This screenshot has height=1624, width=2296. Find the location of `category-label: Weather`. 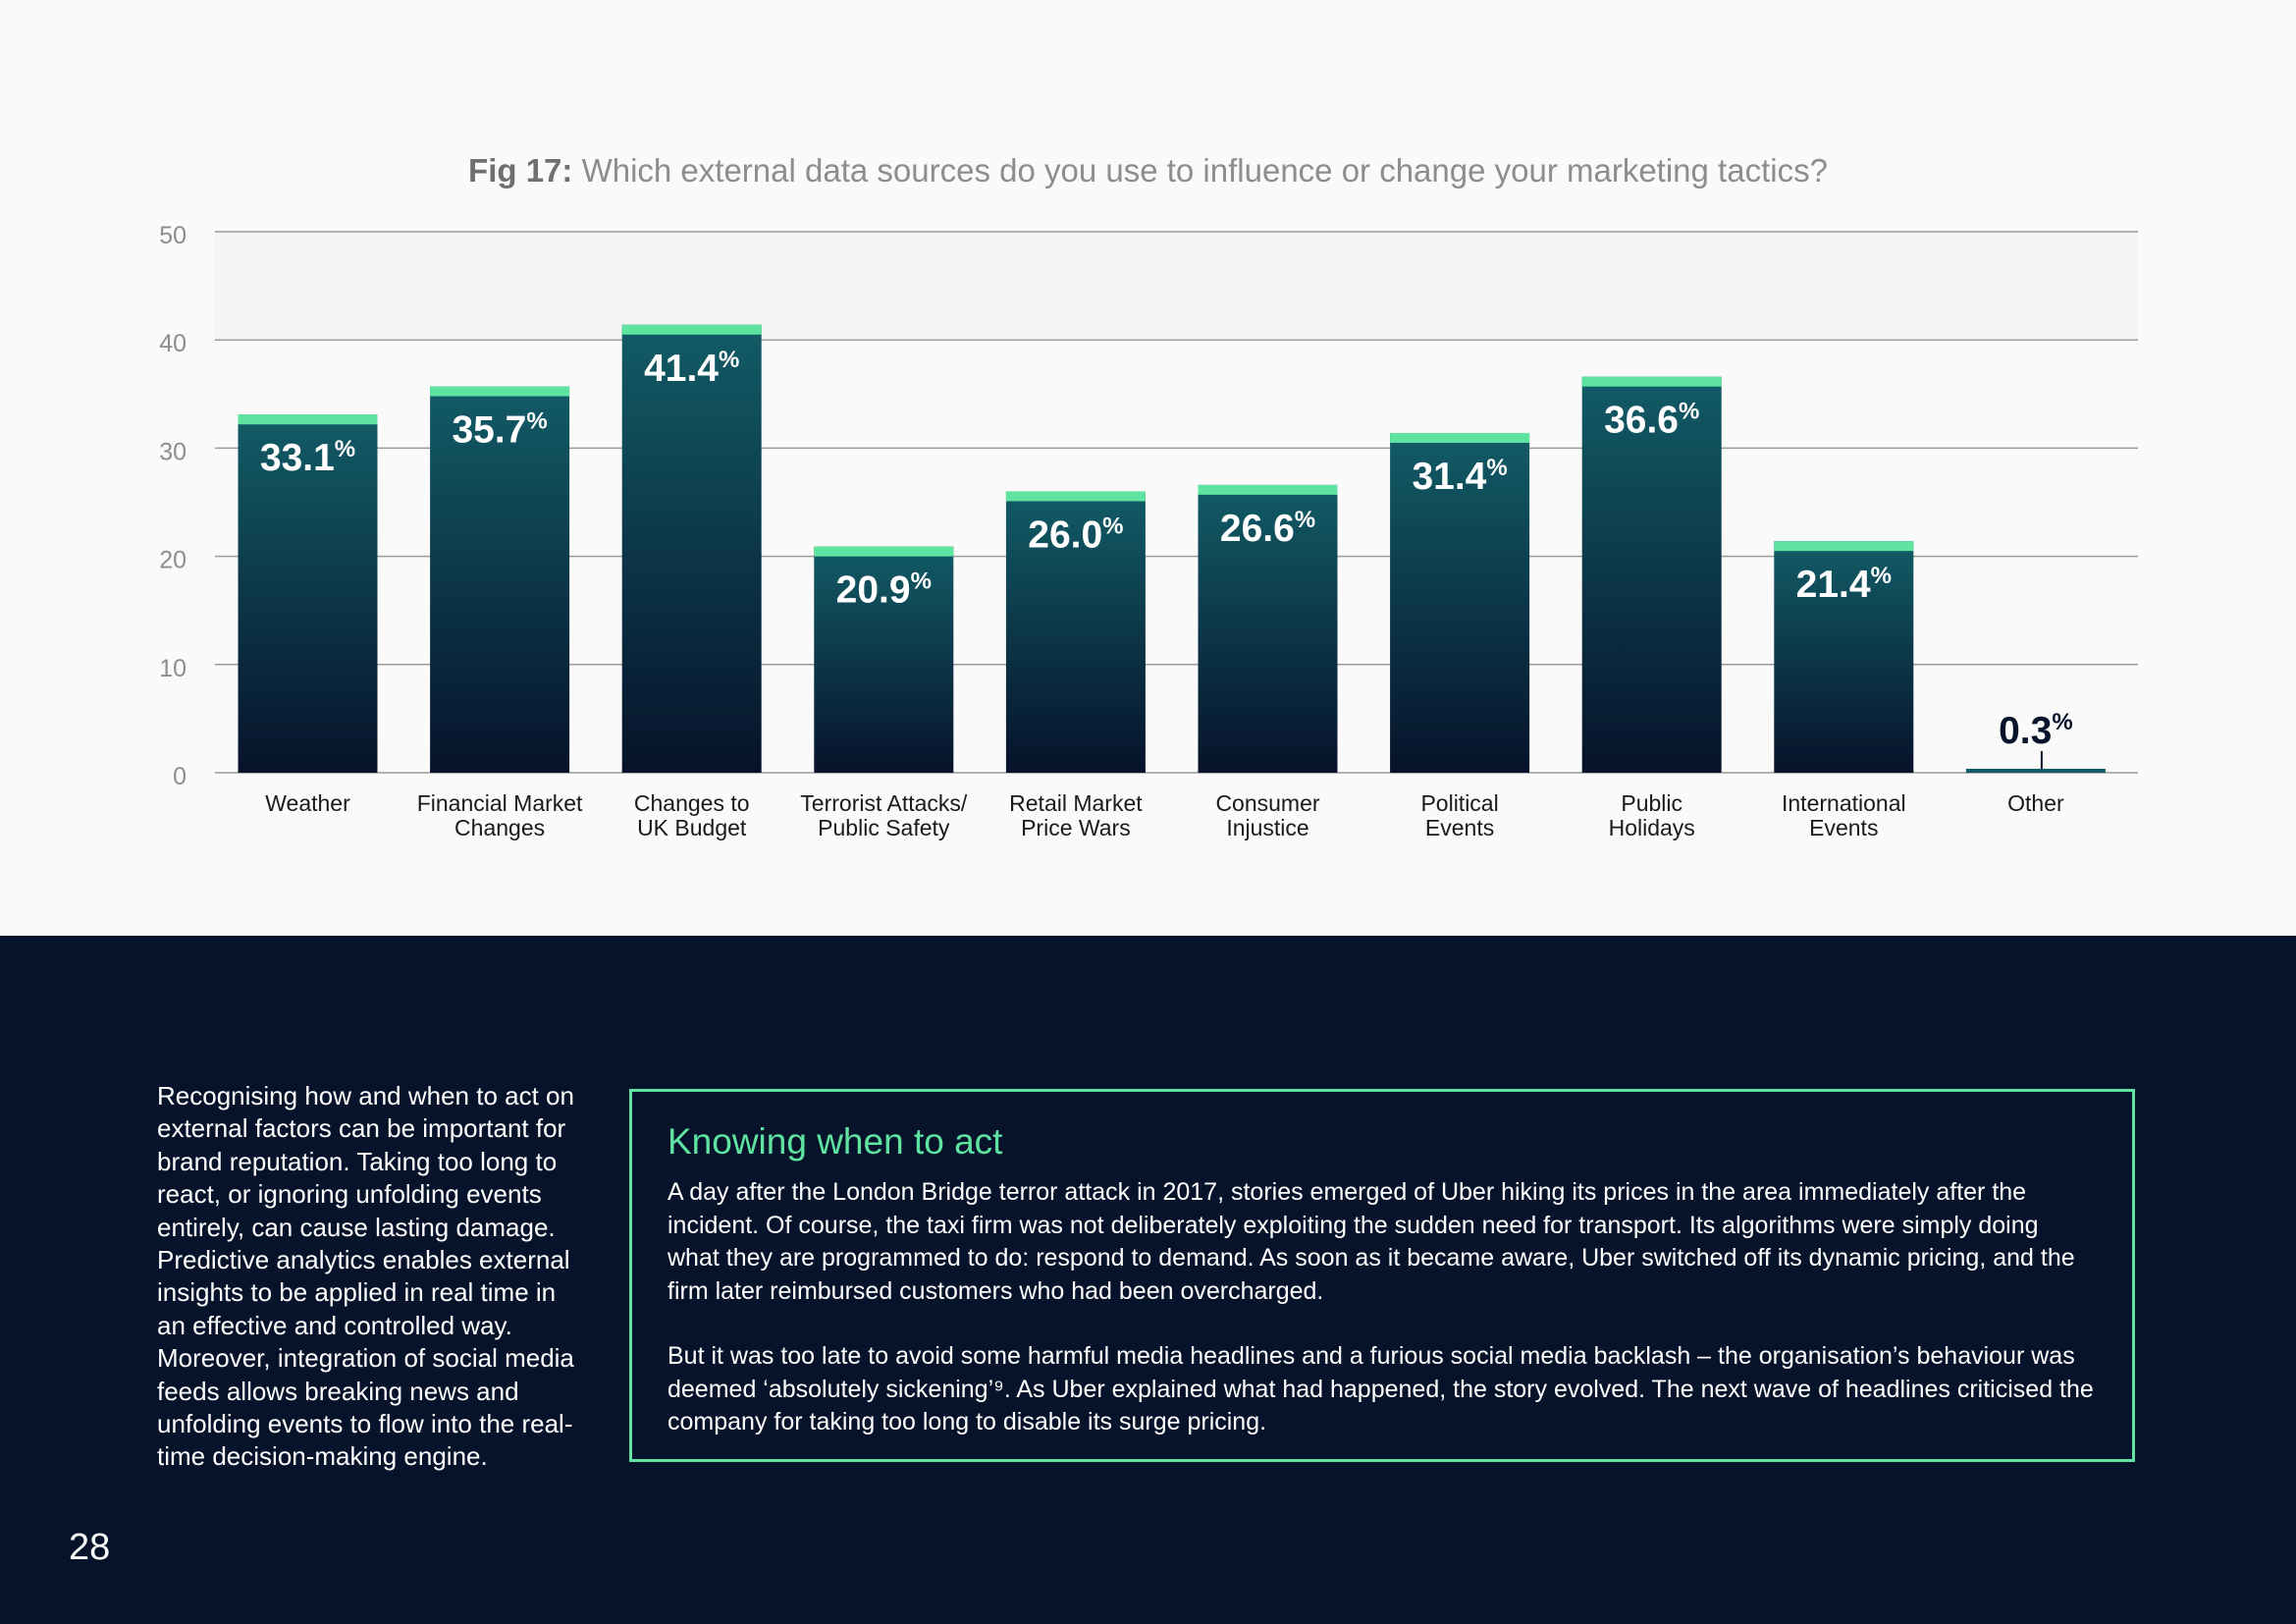

category-label: Weather is located at coordinates (307, 803).